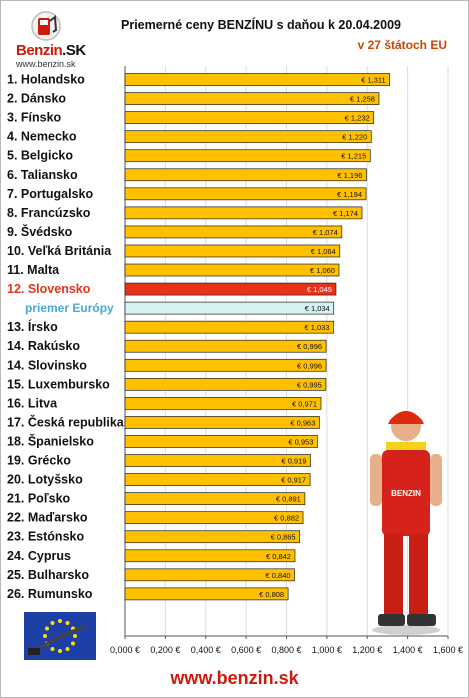 The width and height of the screenshot is (469, 698). What do you see at coordinates (50, 194) in the screenshot?
I see `category-label: 7. Portugalsko` at bounding box center [50, 194].